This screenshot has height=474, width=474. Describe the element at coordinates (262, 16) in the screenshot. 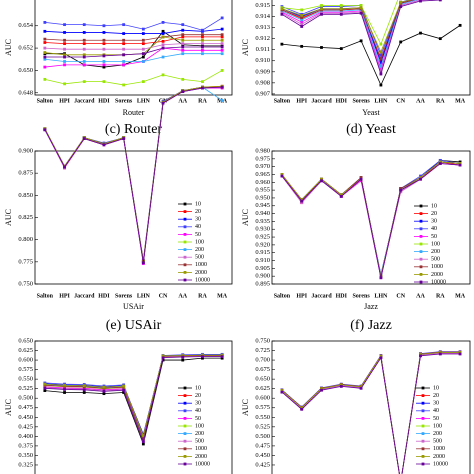

I see `y-tick-label: 0.914` at that location.